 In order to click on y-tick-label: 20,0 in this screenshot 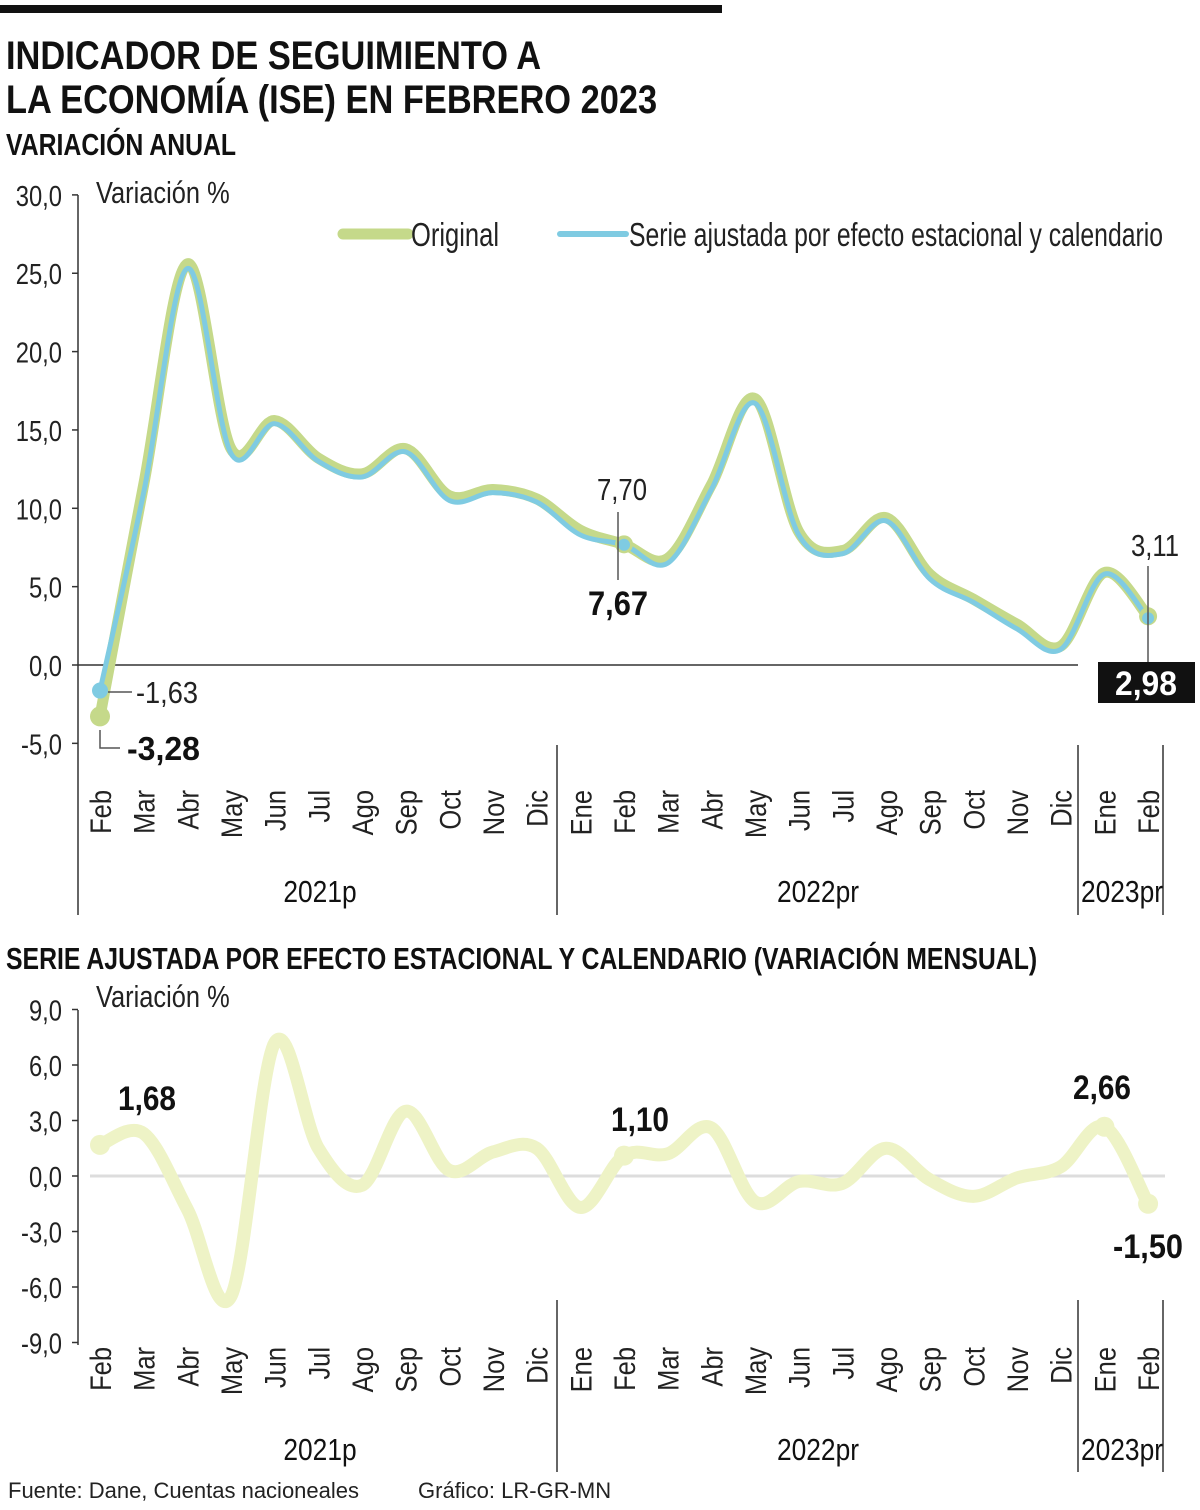, I will do `click(39, 352)`.